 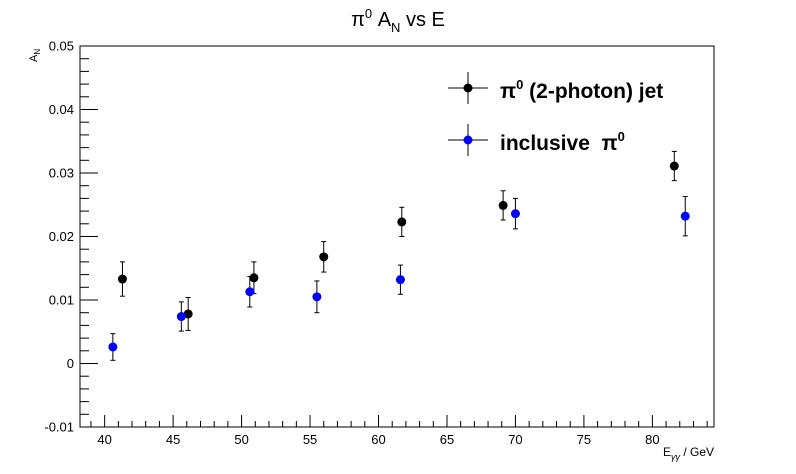 I want to click on x-tick-label: 60, so click(x=378, y=439).